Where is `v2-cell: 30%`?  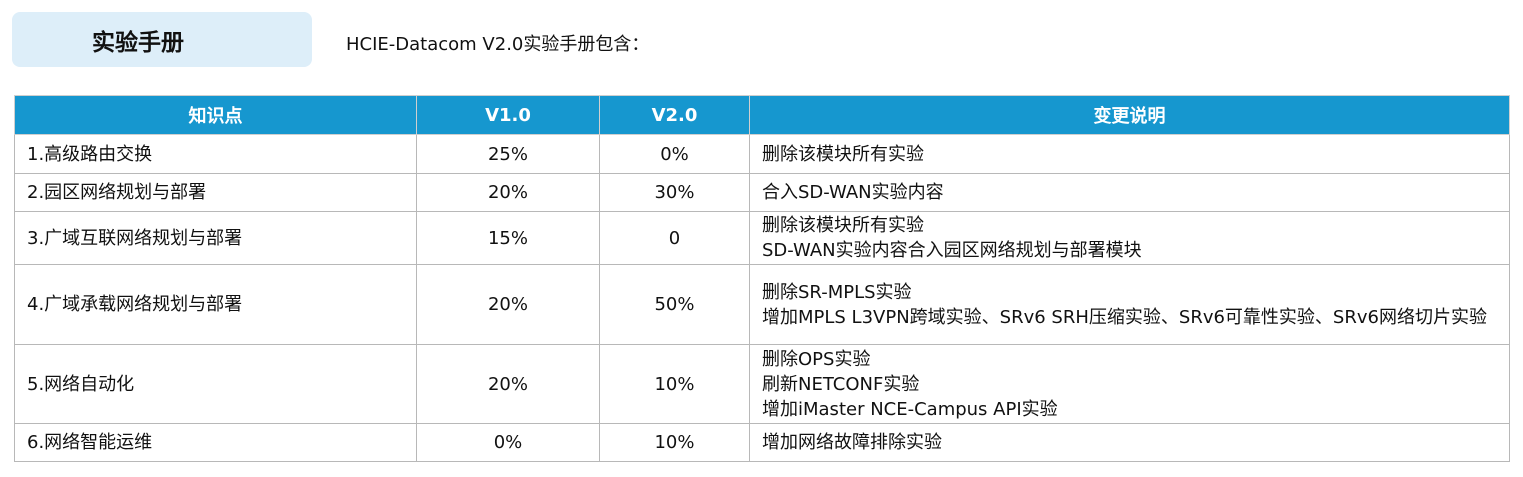 v2-cell: 30% is located at coordinates (674, 192).